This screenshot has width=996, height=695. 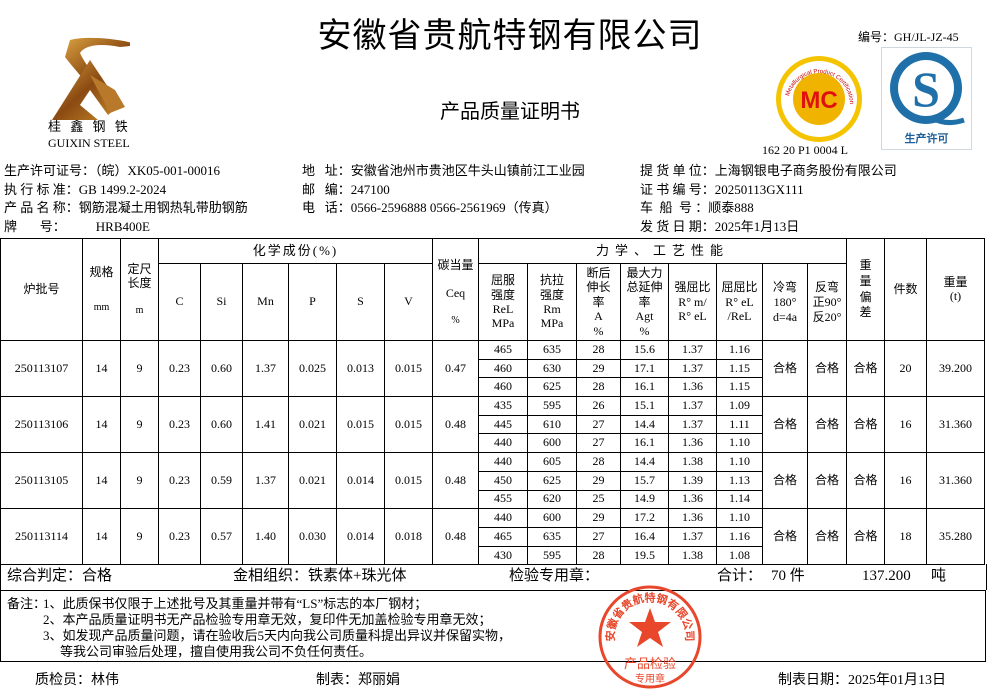 I want to click on header-ceq-label: 碳当量, so click(x=455, y=265).